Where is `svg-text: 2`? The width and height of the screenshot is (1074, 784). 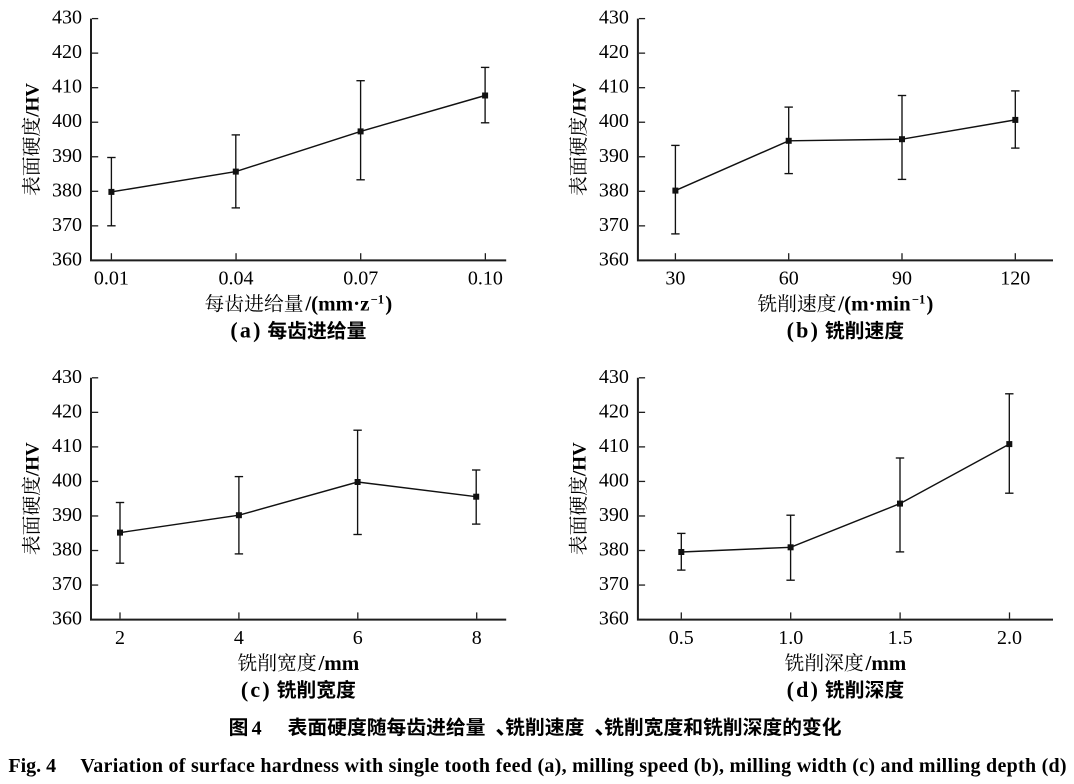 svg-text: 2 is located at coordinates (120, 638).